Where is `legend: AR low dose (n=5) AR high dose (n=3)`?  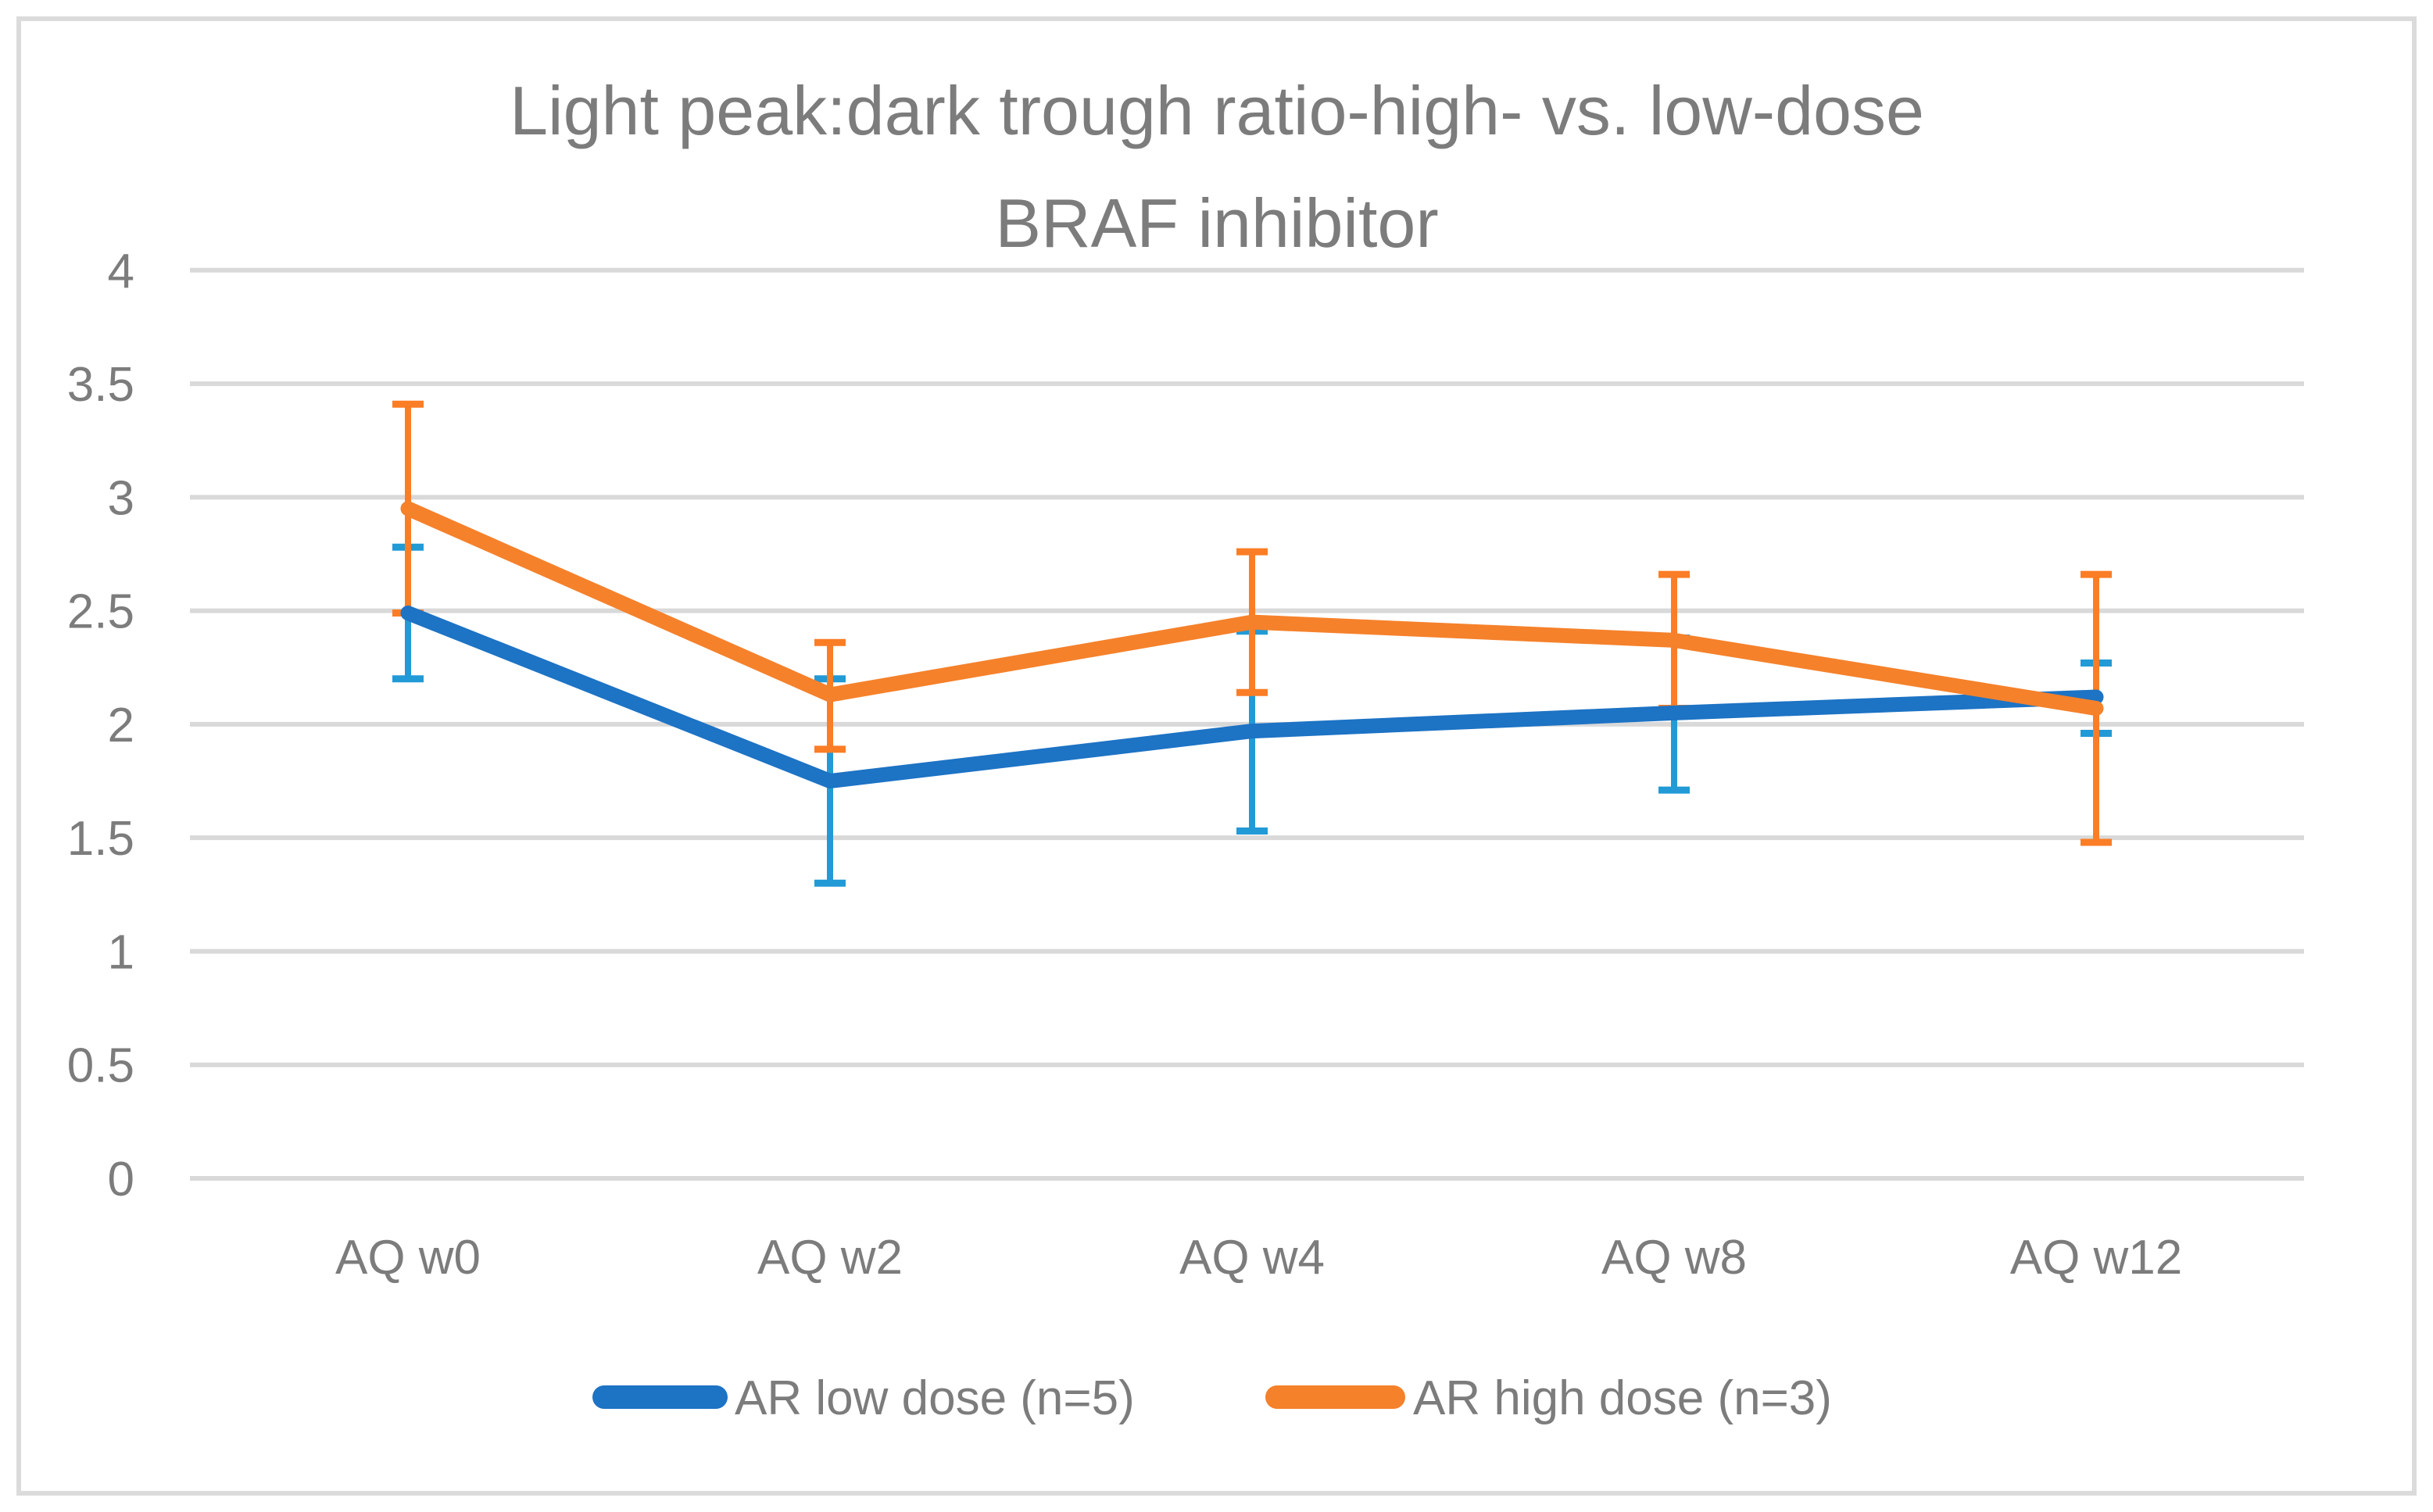 legend: AR low dose (n=5) AR high dose (n=3) is located at coordinates (1212, 1398).